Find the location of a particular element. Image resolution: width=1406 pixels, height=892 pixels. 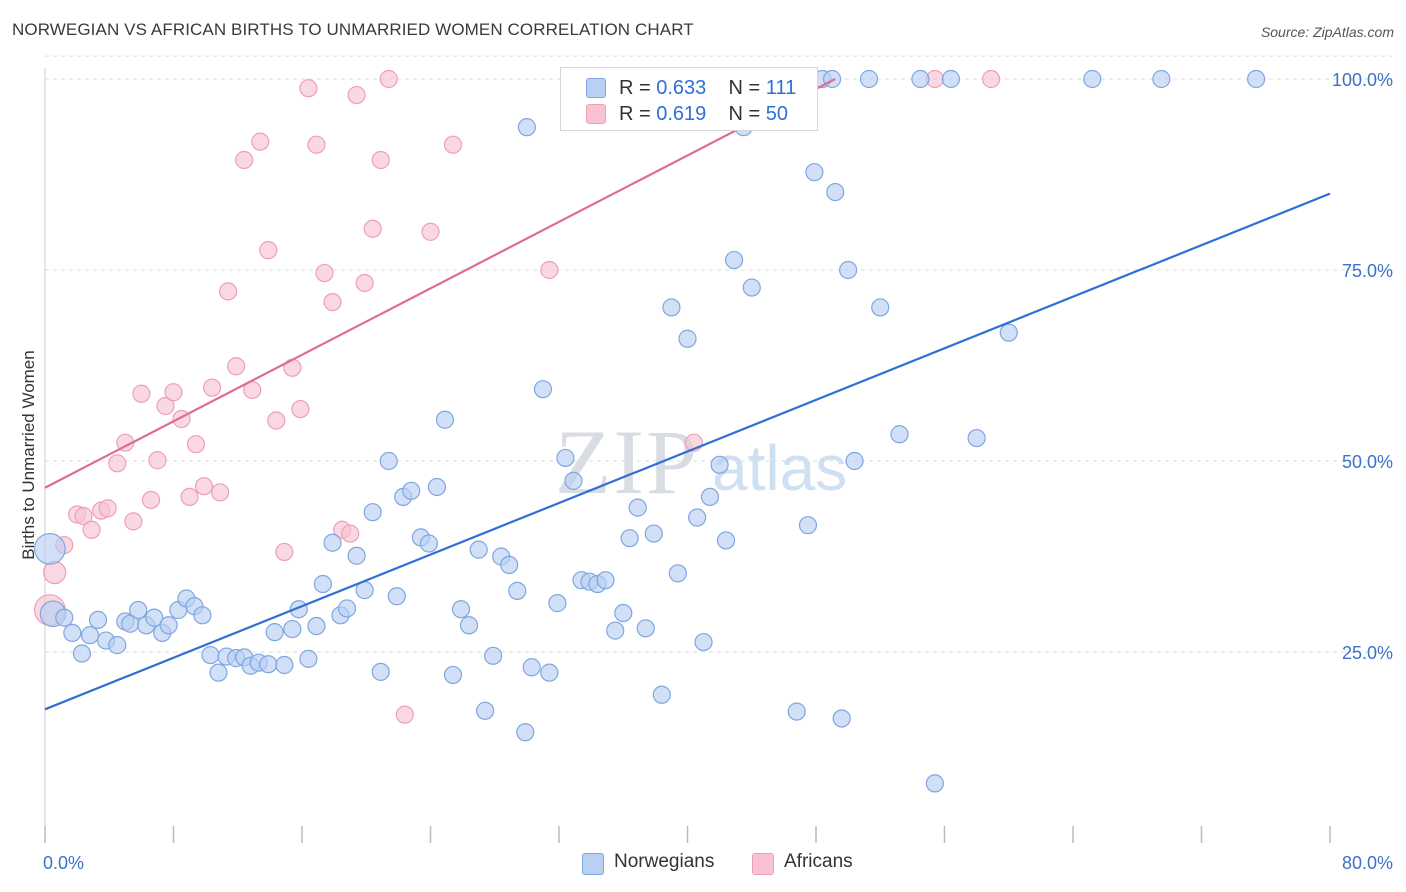

watermark-zip: ZIP is located at coordinates (627, 462).